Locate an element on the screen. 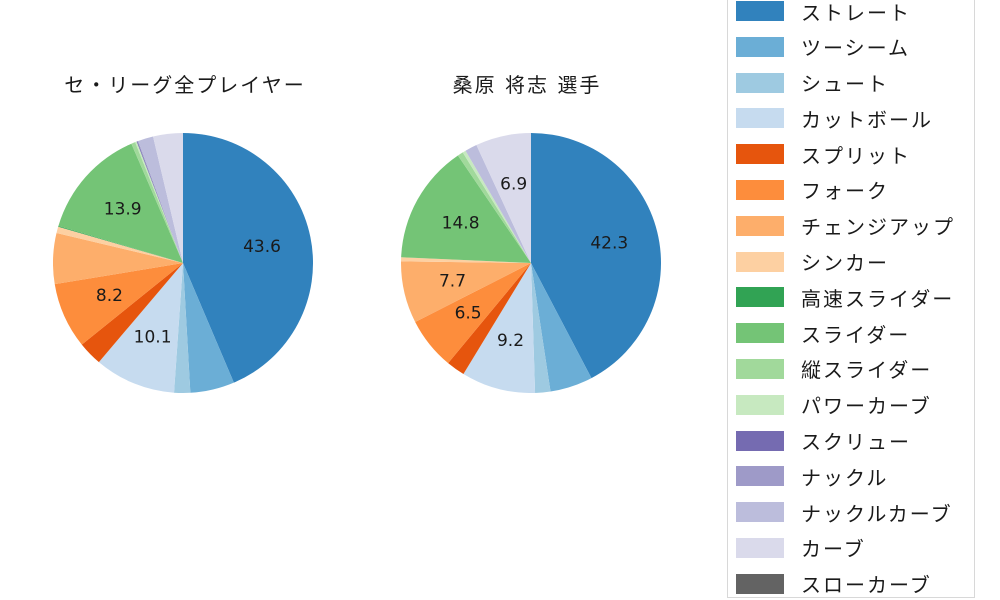 This screenshot has width=1000, height=600. legend-item: フォーク is located at coordinates (855, 190).